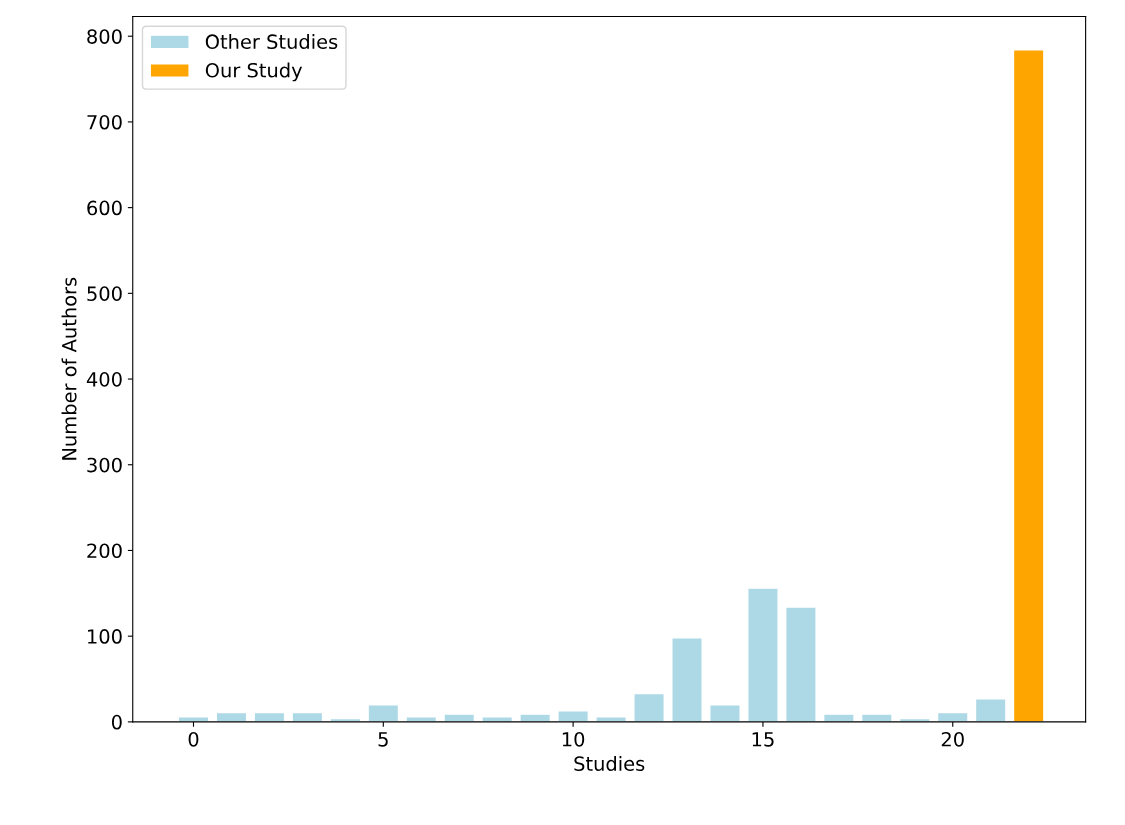 The height and width of the screenshot is (825, 1125). What do you see at coordinates (254, 72) in the screenshot?
I see `legend-label: Our Study` at bounding box center [254, 72].